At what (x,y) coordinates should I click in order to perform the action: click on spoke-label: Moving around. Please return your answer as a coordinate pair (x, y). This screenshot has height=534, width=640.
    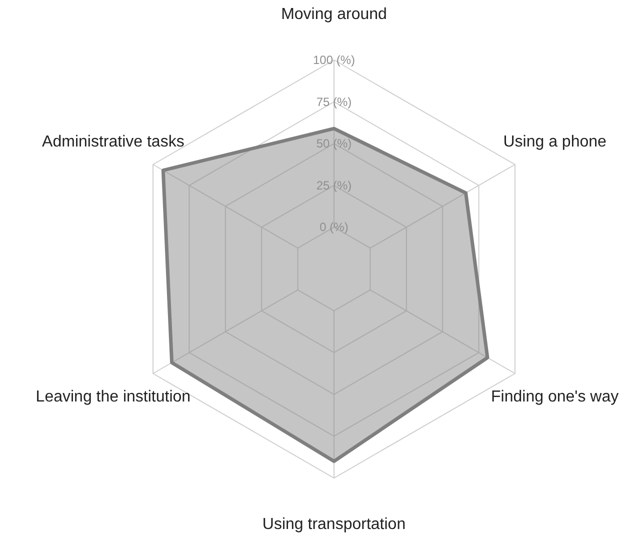
    Looking at the image, I should click on (334, 15).